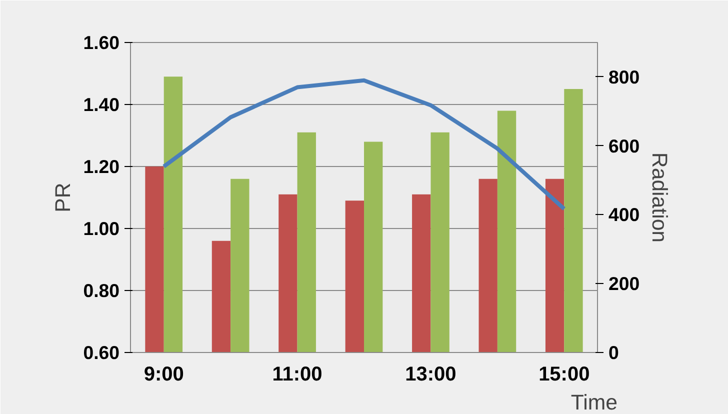 The width and height of the screenshot is (728, 414). I want to click on y2-tick-label: 400, so click(624, 215).